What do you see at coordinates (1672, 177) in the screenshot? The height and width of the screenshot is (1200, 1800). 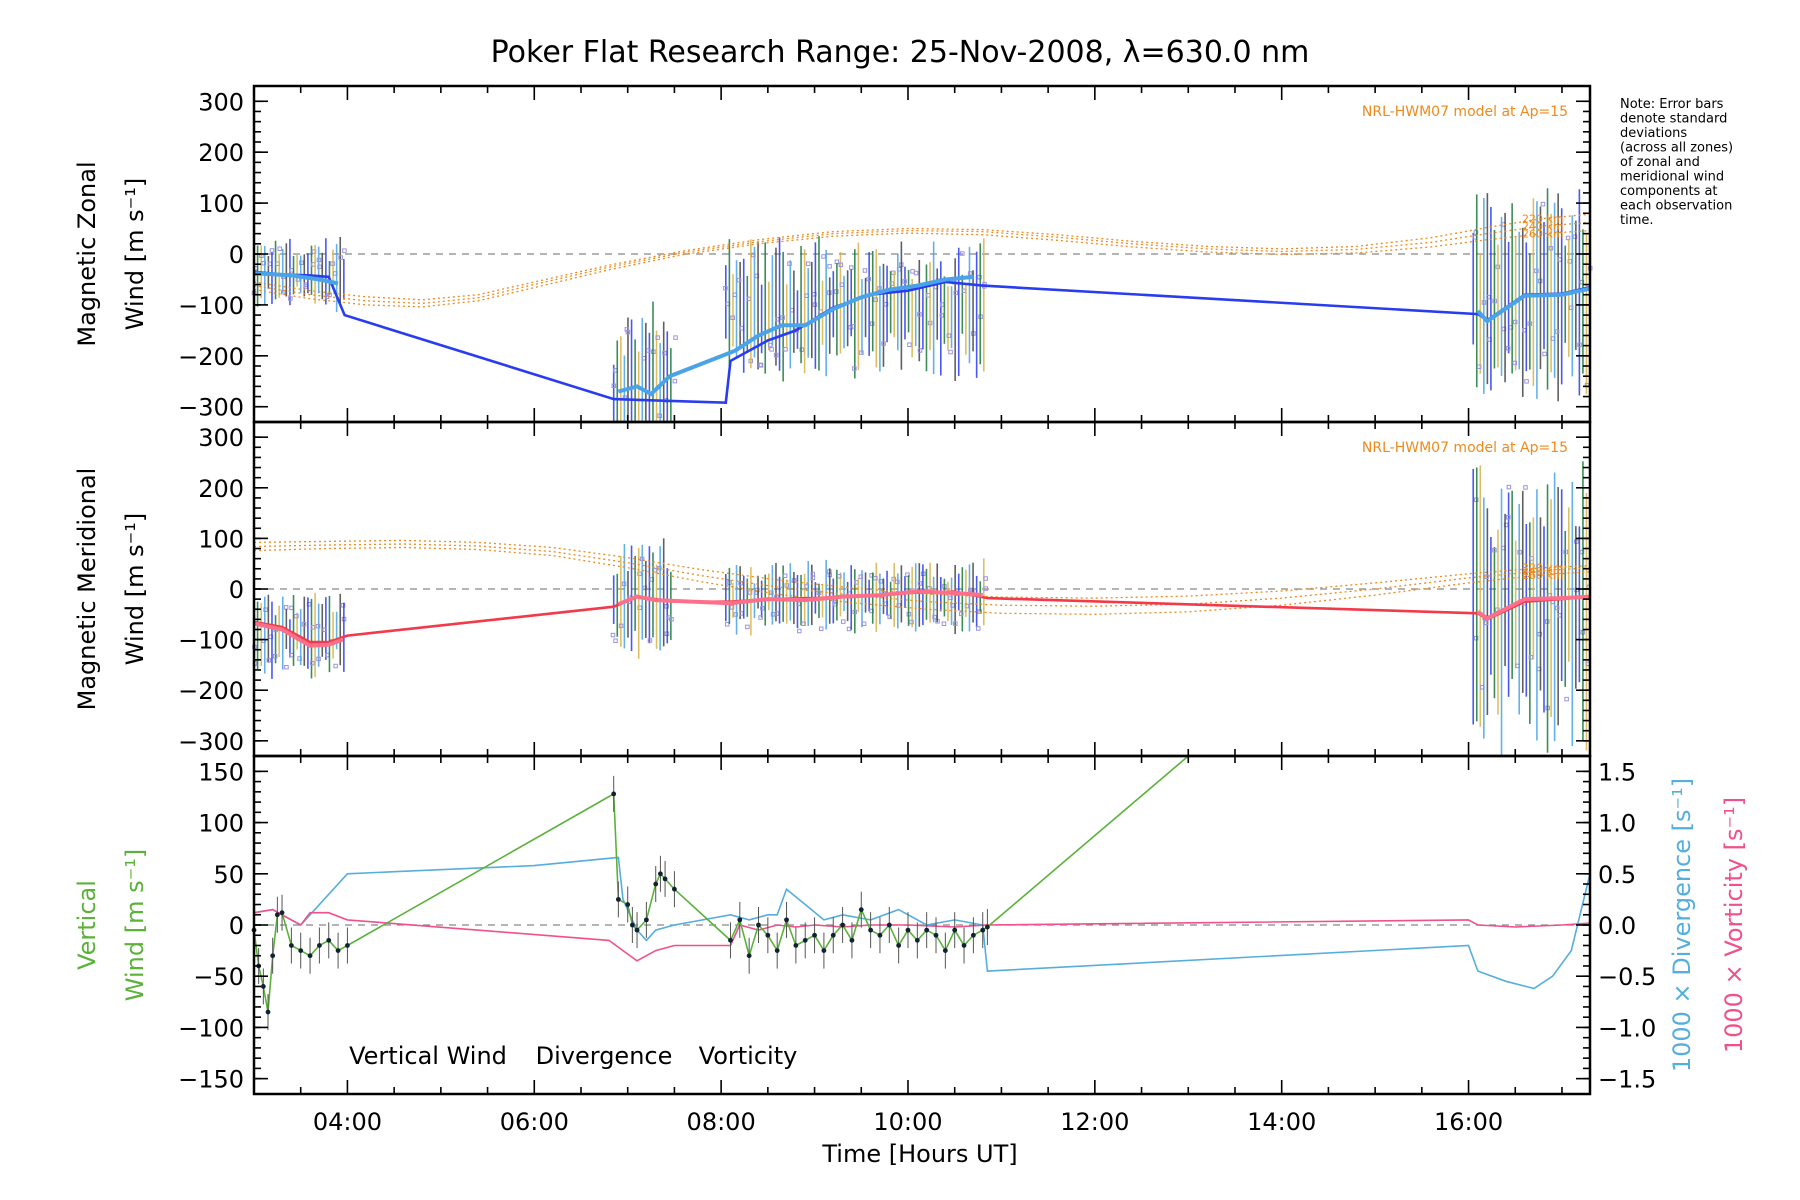 I see `note-line: meridional wind` at bounding box center [1672, 177].